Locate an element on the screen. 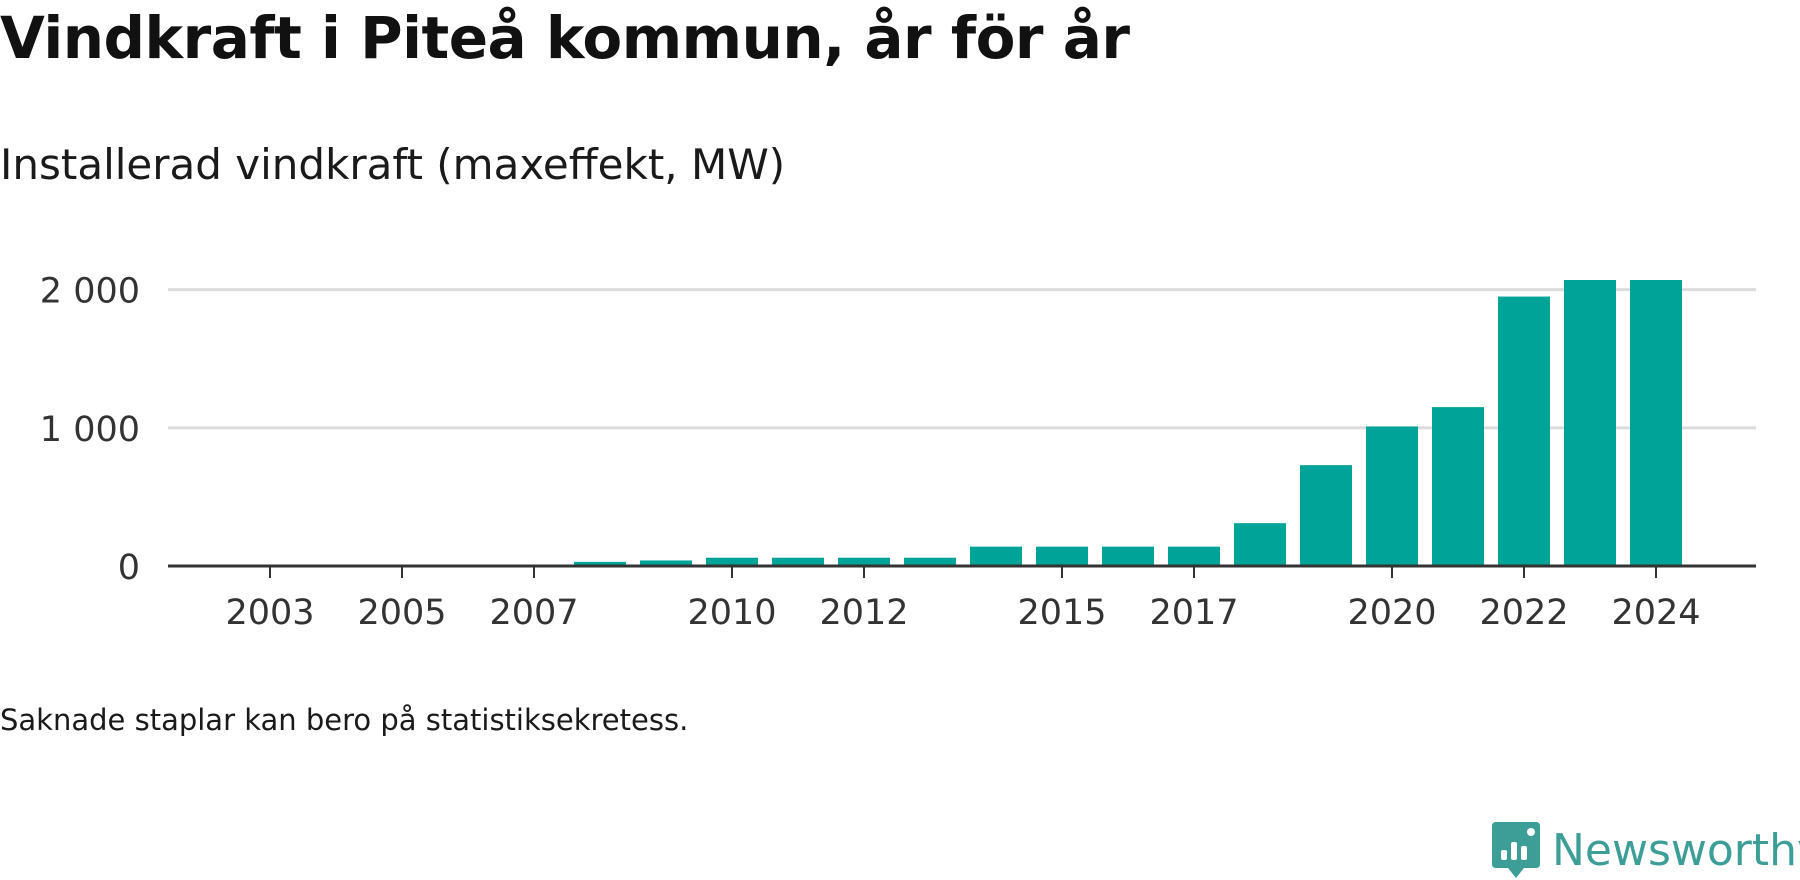 The height and width of the screenshot is (880, 1800). bar-2009 is located at coordinates (666, 563).